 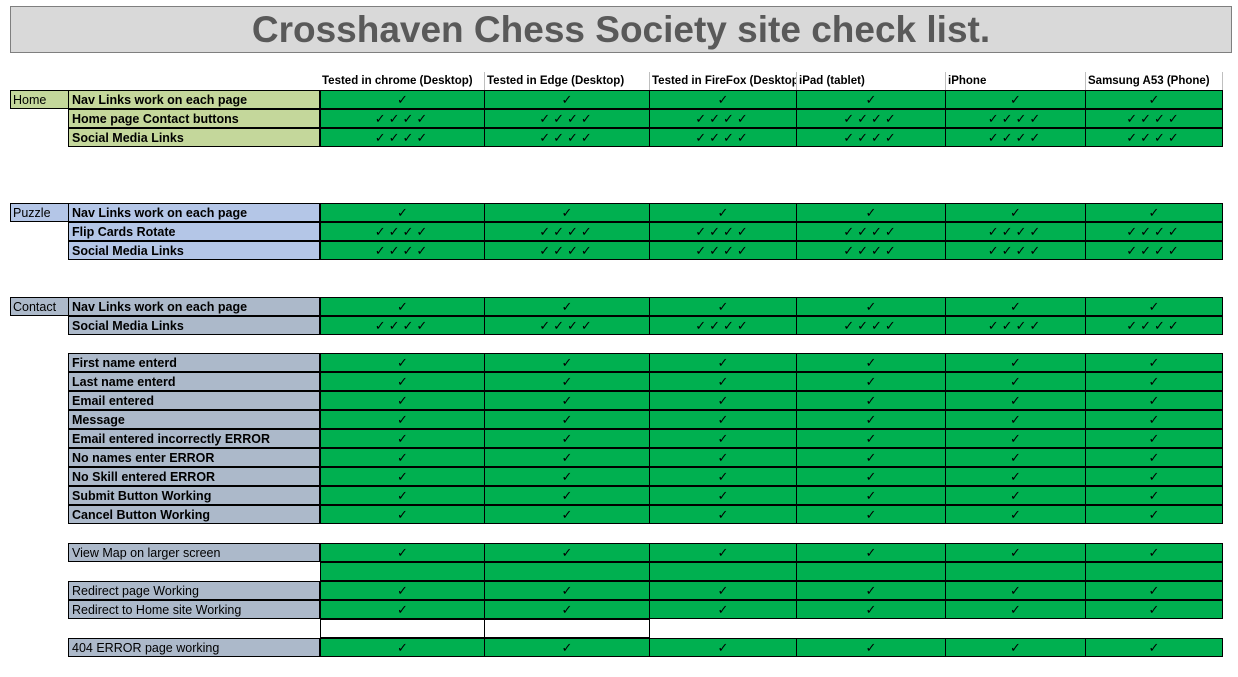 I want to click on row-label: Email entered, so click(x=194, y=400).